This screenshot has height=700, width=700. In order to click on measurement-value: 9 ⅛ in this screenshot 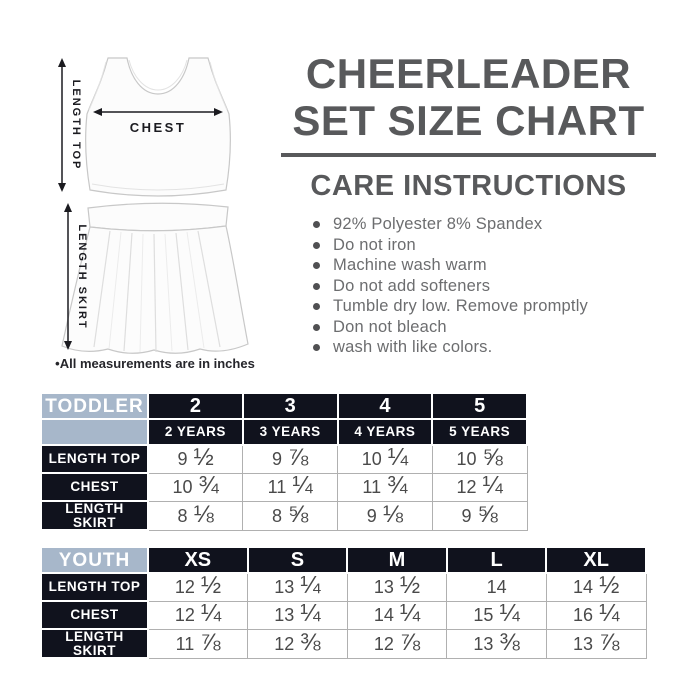, I will do `click(385, 515)`.